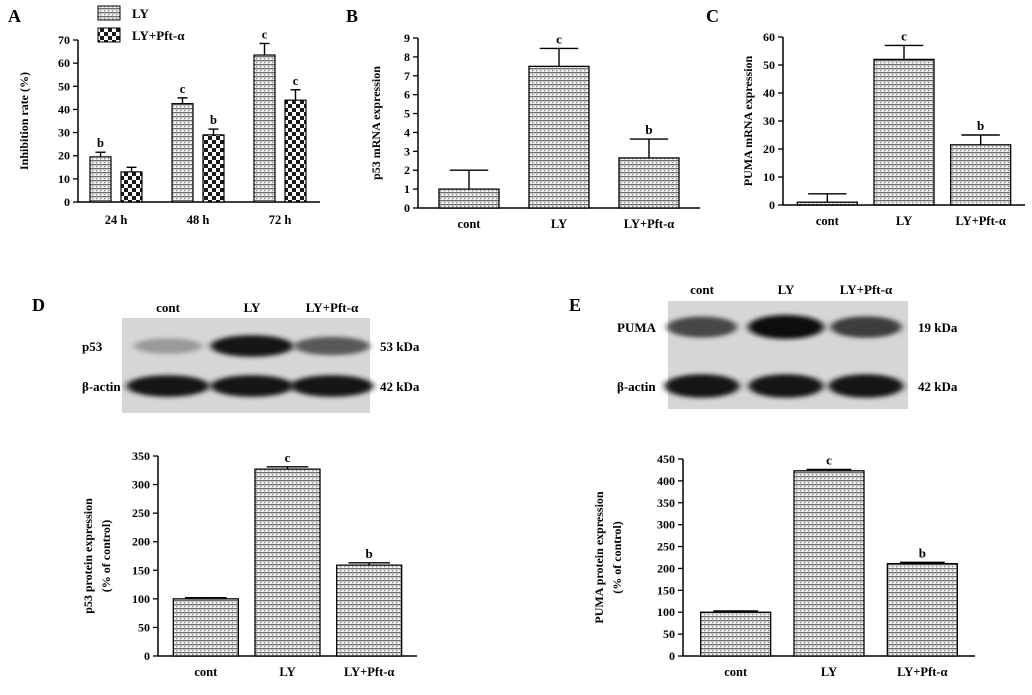 This screenshot has width=1032, height=695. I want to click on y-tick-label: 2, so click(407, 170).